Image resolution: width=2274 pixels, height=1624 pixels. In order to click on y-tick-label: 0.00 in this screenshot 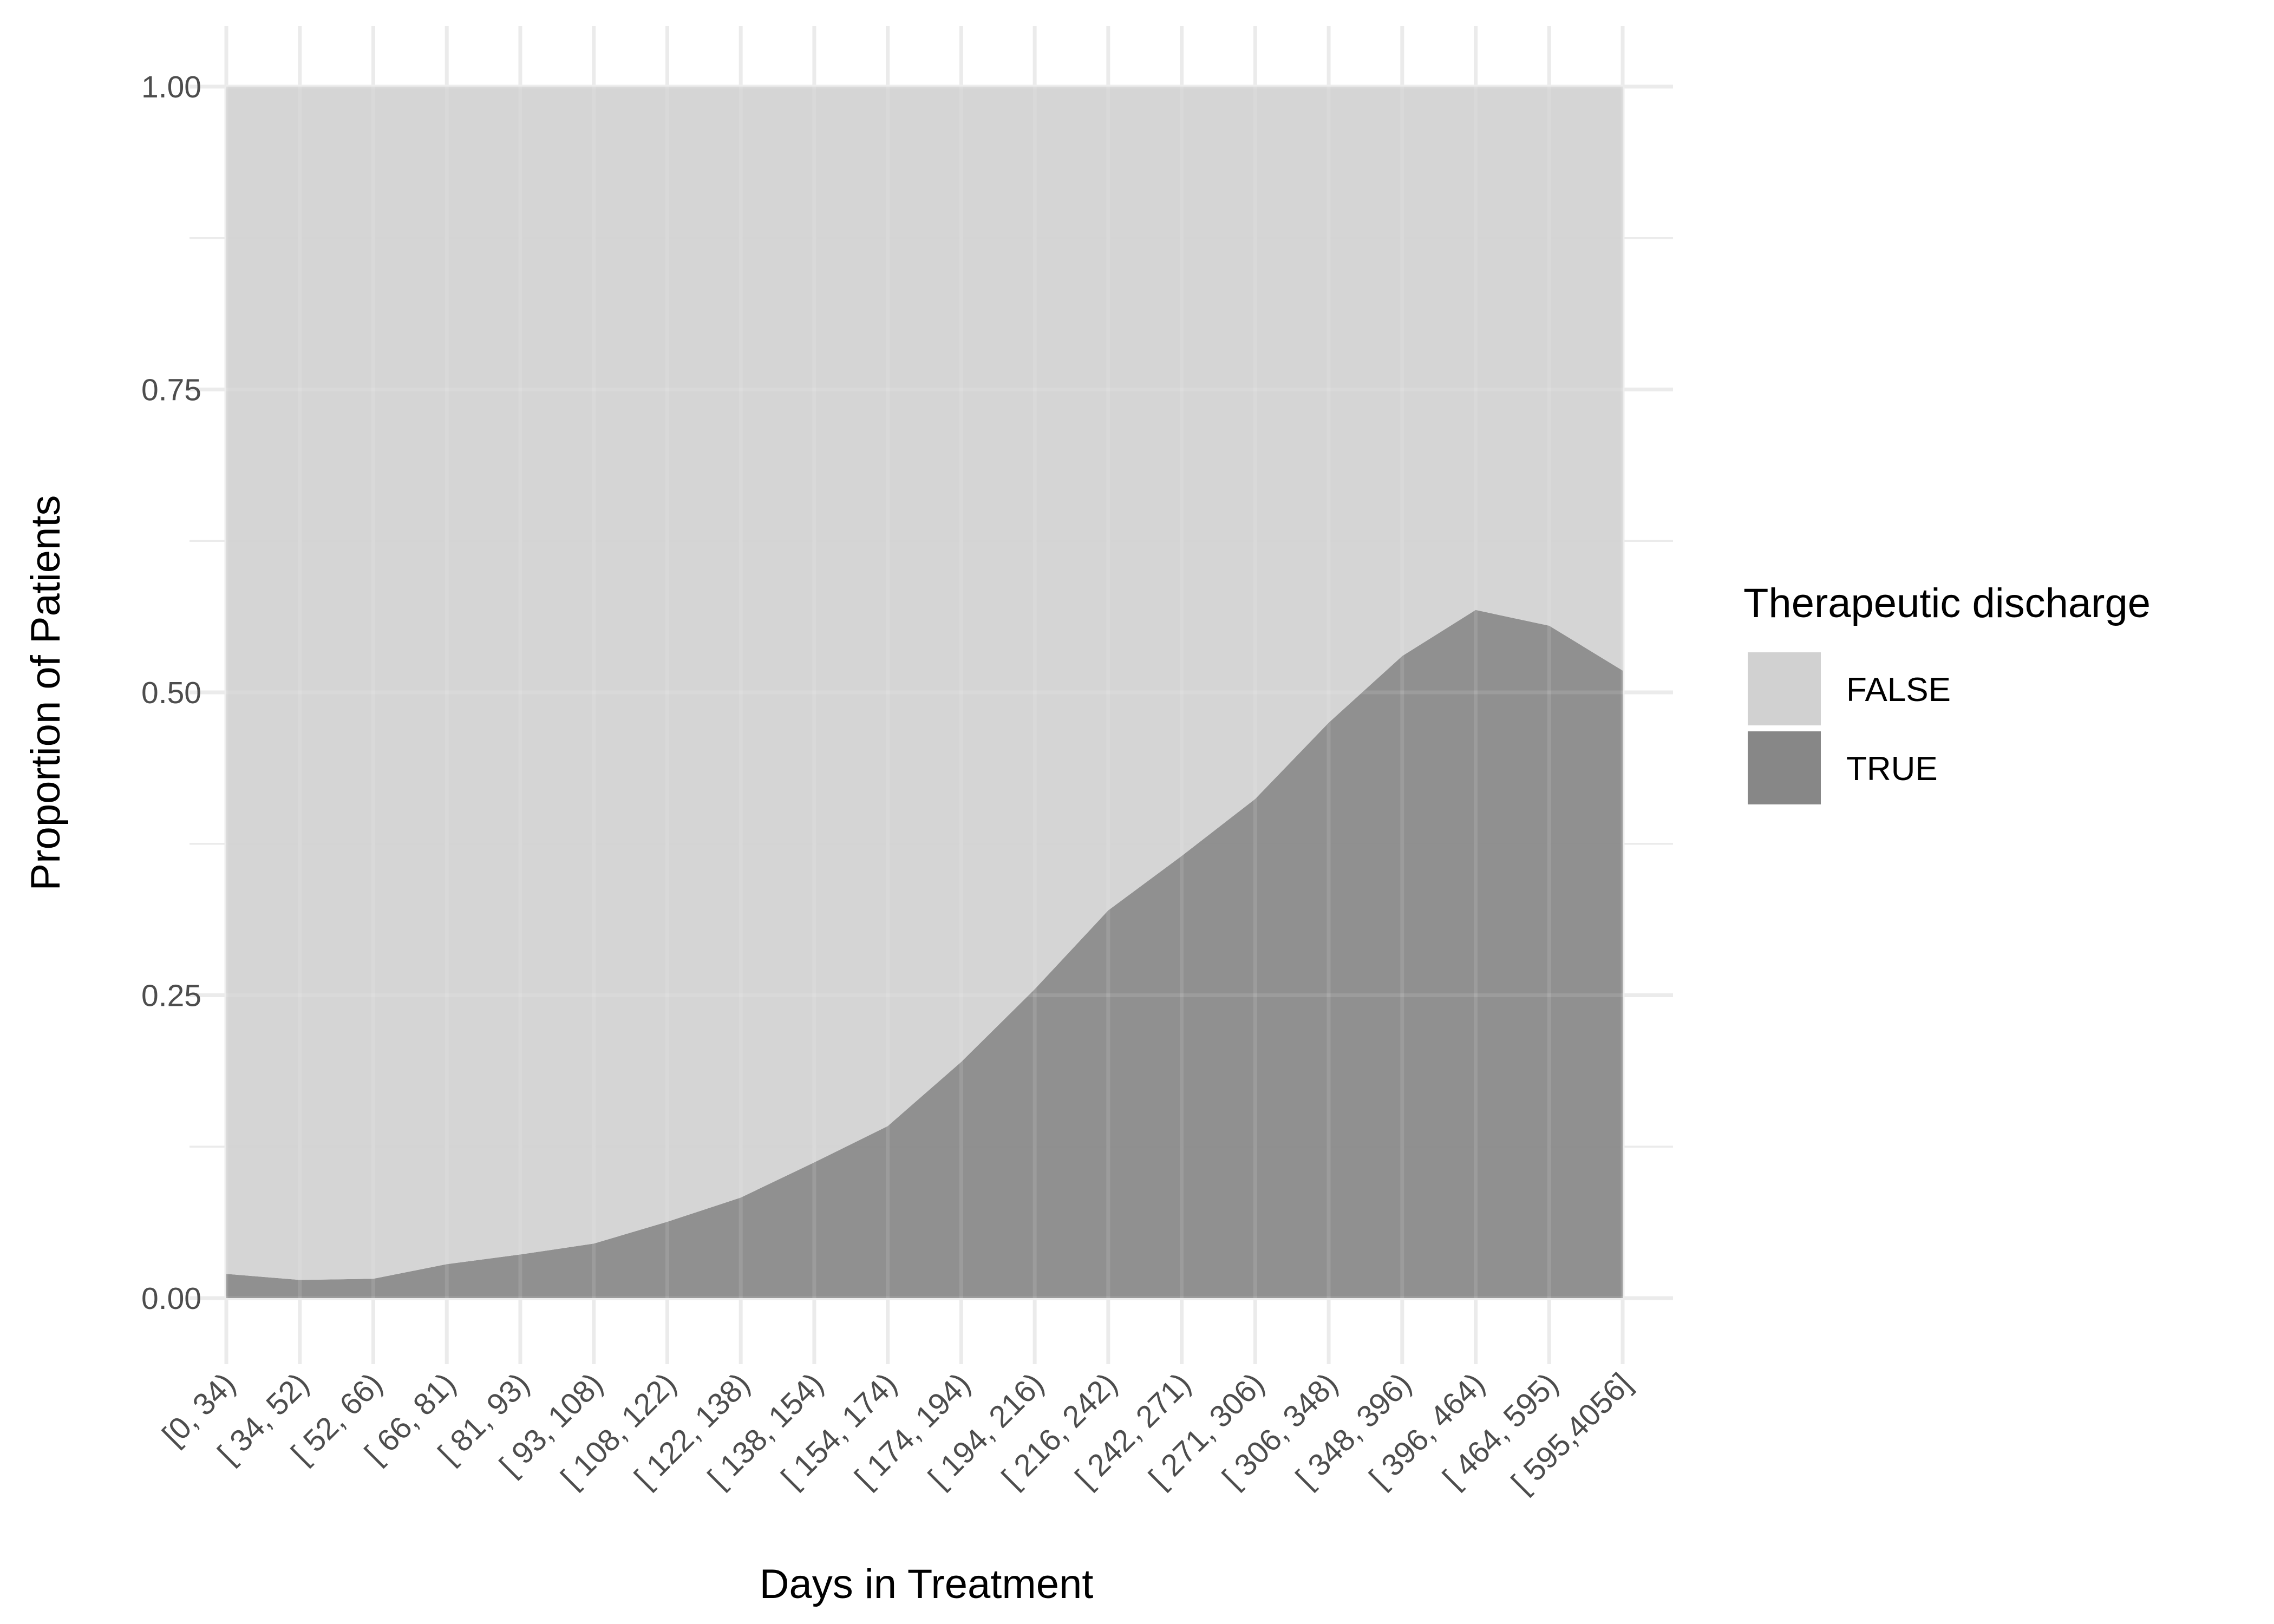, I will do `click(171, 1298)`.